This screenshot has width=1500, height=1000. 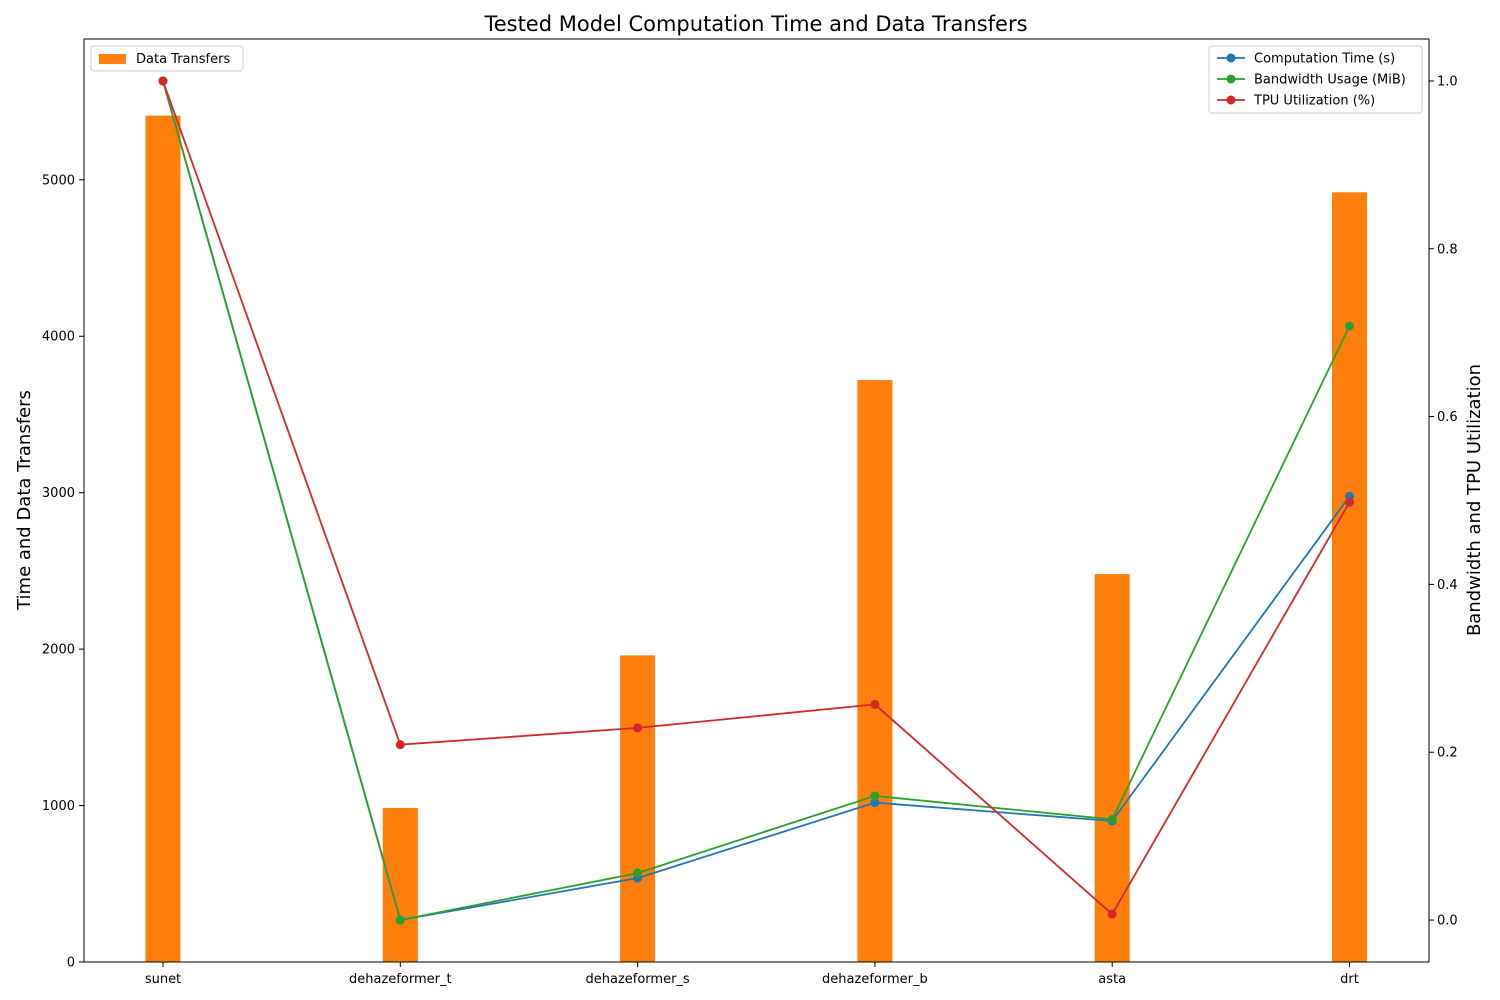 What do you see at coordinates (1112, 819) in the screenshot?
I see `series-1-point-asta` at bounding box center [1112, 819].